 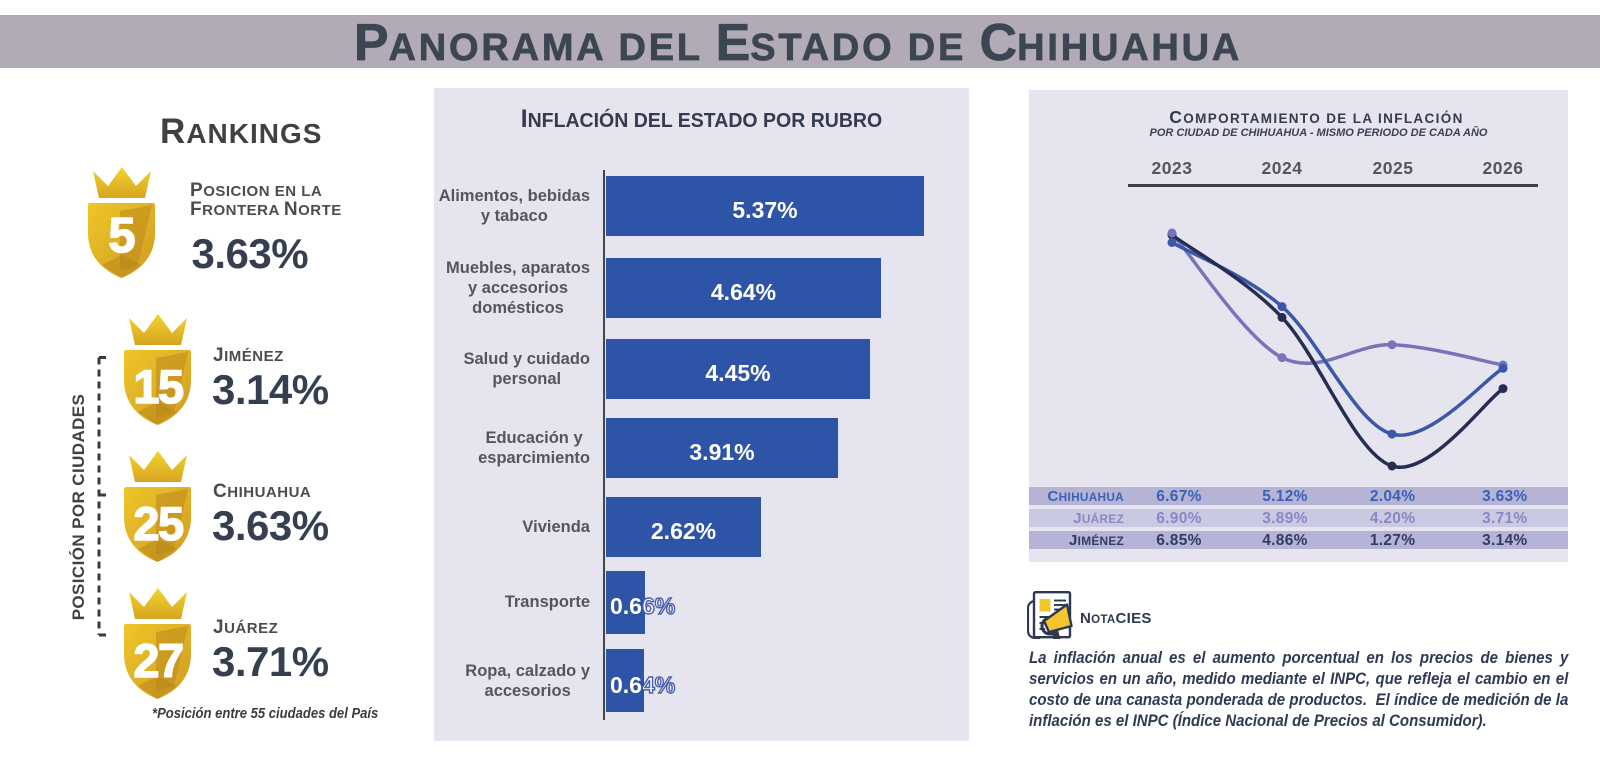 What do you see at coordinates (158, 660) in the screenshot?
I see `svg-text: 27` at bounding box center [158, 660].